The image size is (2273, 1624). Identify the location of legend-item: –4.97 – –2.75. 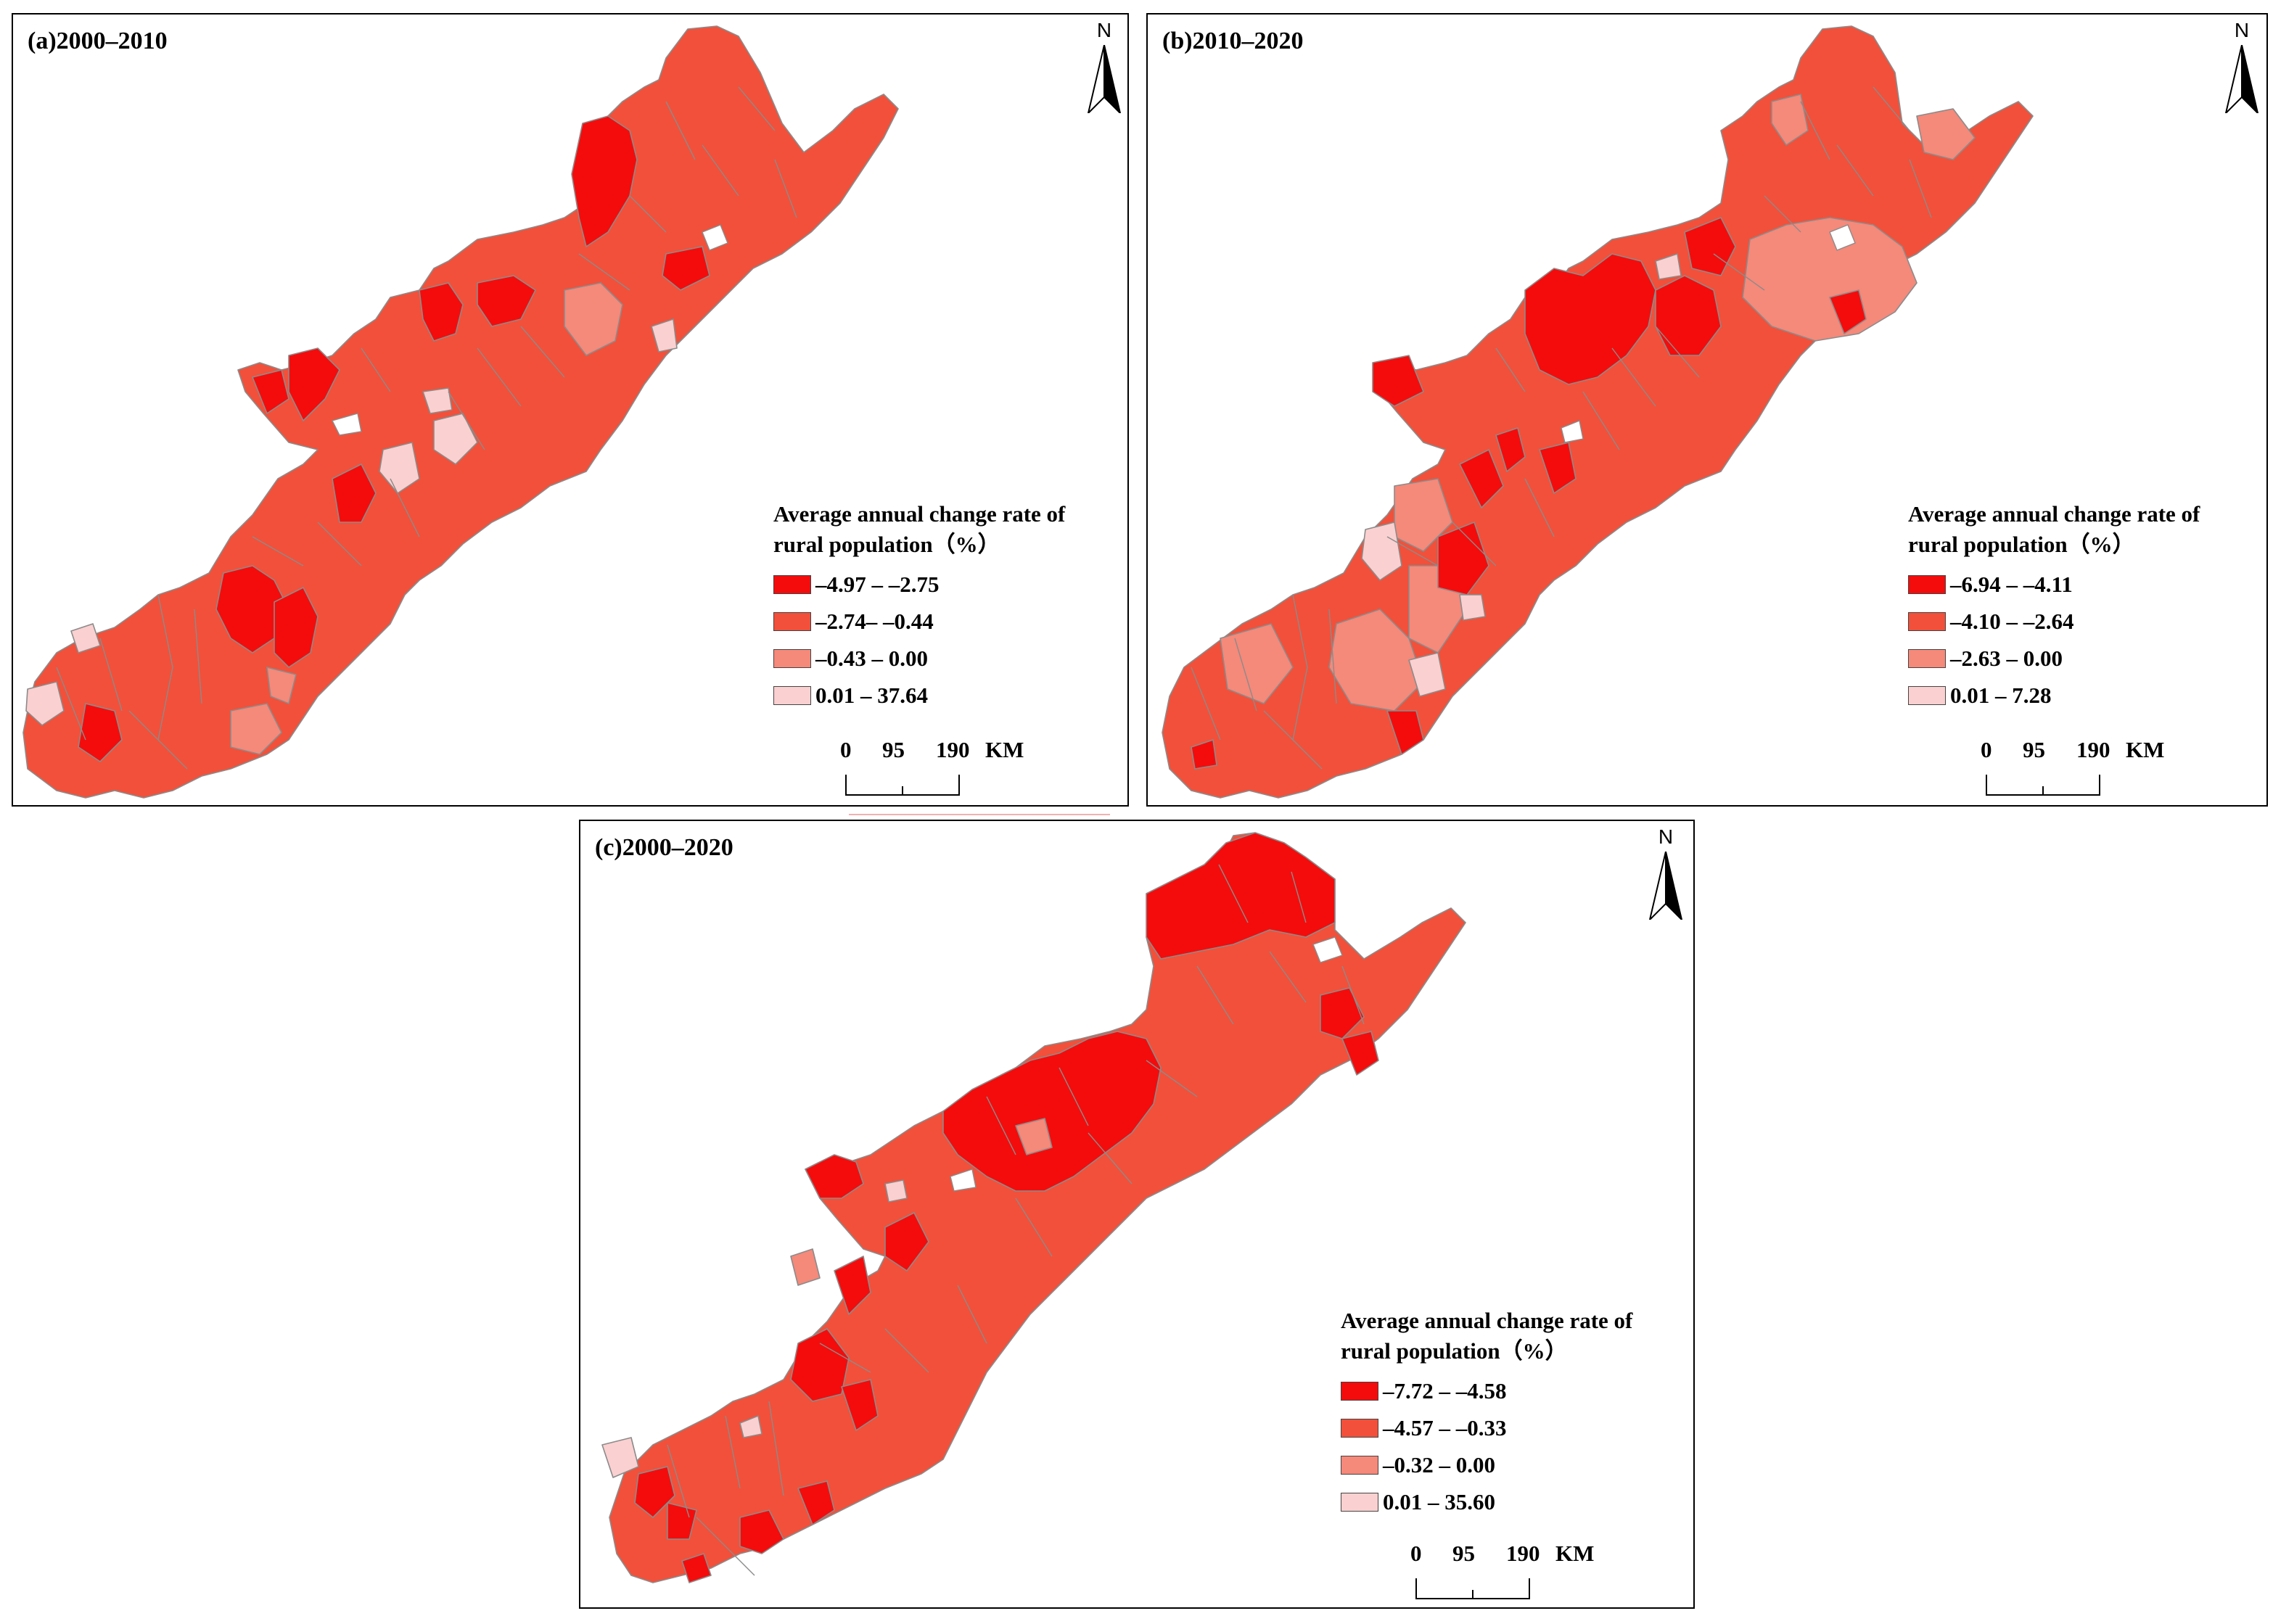
(919, 584).